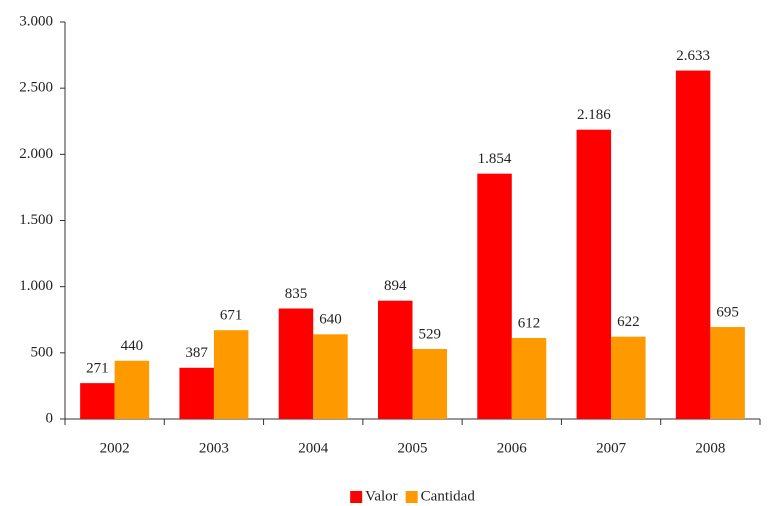 The image size is (774, 506). What do you see at coordinates (36, 220) in the screenshot?
I see `y-tick-label: 1.500` at bounding box center [36, 220].